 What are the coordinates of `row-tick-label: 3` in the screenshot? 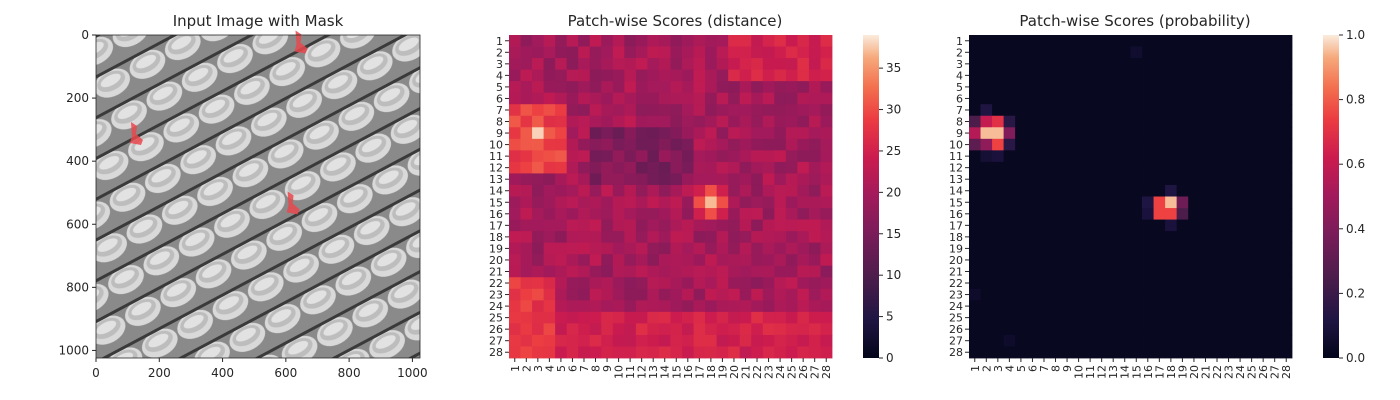 It's located at (499, 64).